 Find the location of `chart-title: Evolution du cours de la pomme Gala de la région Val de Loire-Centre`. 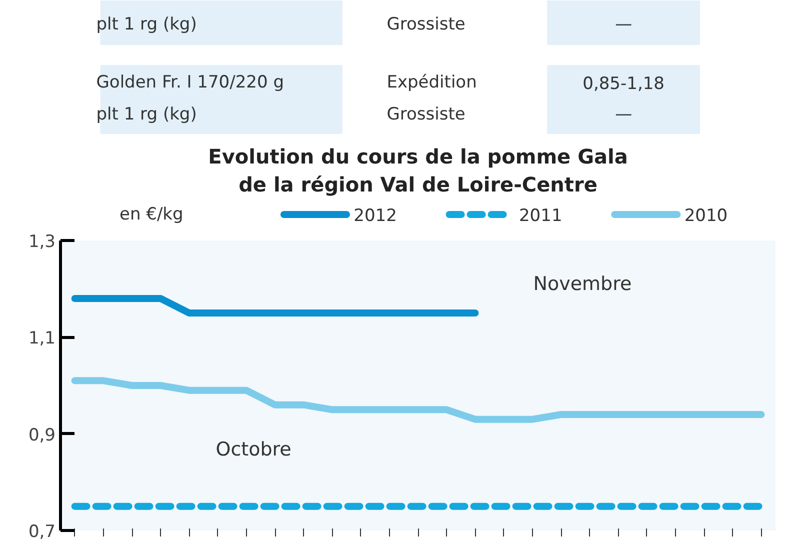

chart-title: Evolution du cours de la pomme Gala de la région Val de Loire-Centre is located at coordinates (418, 170).